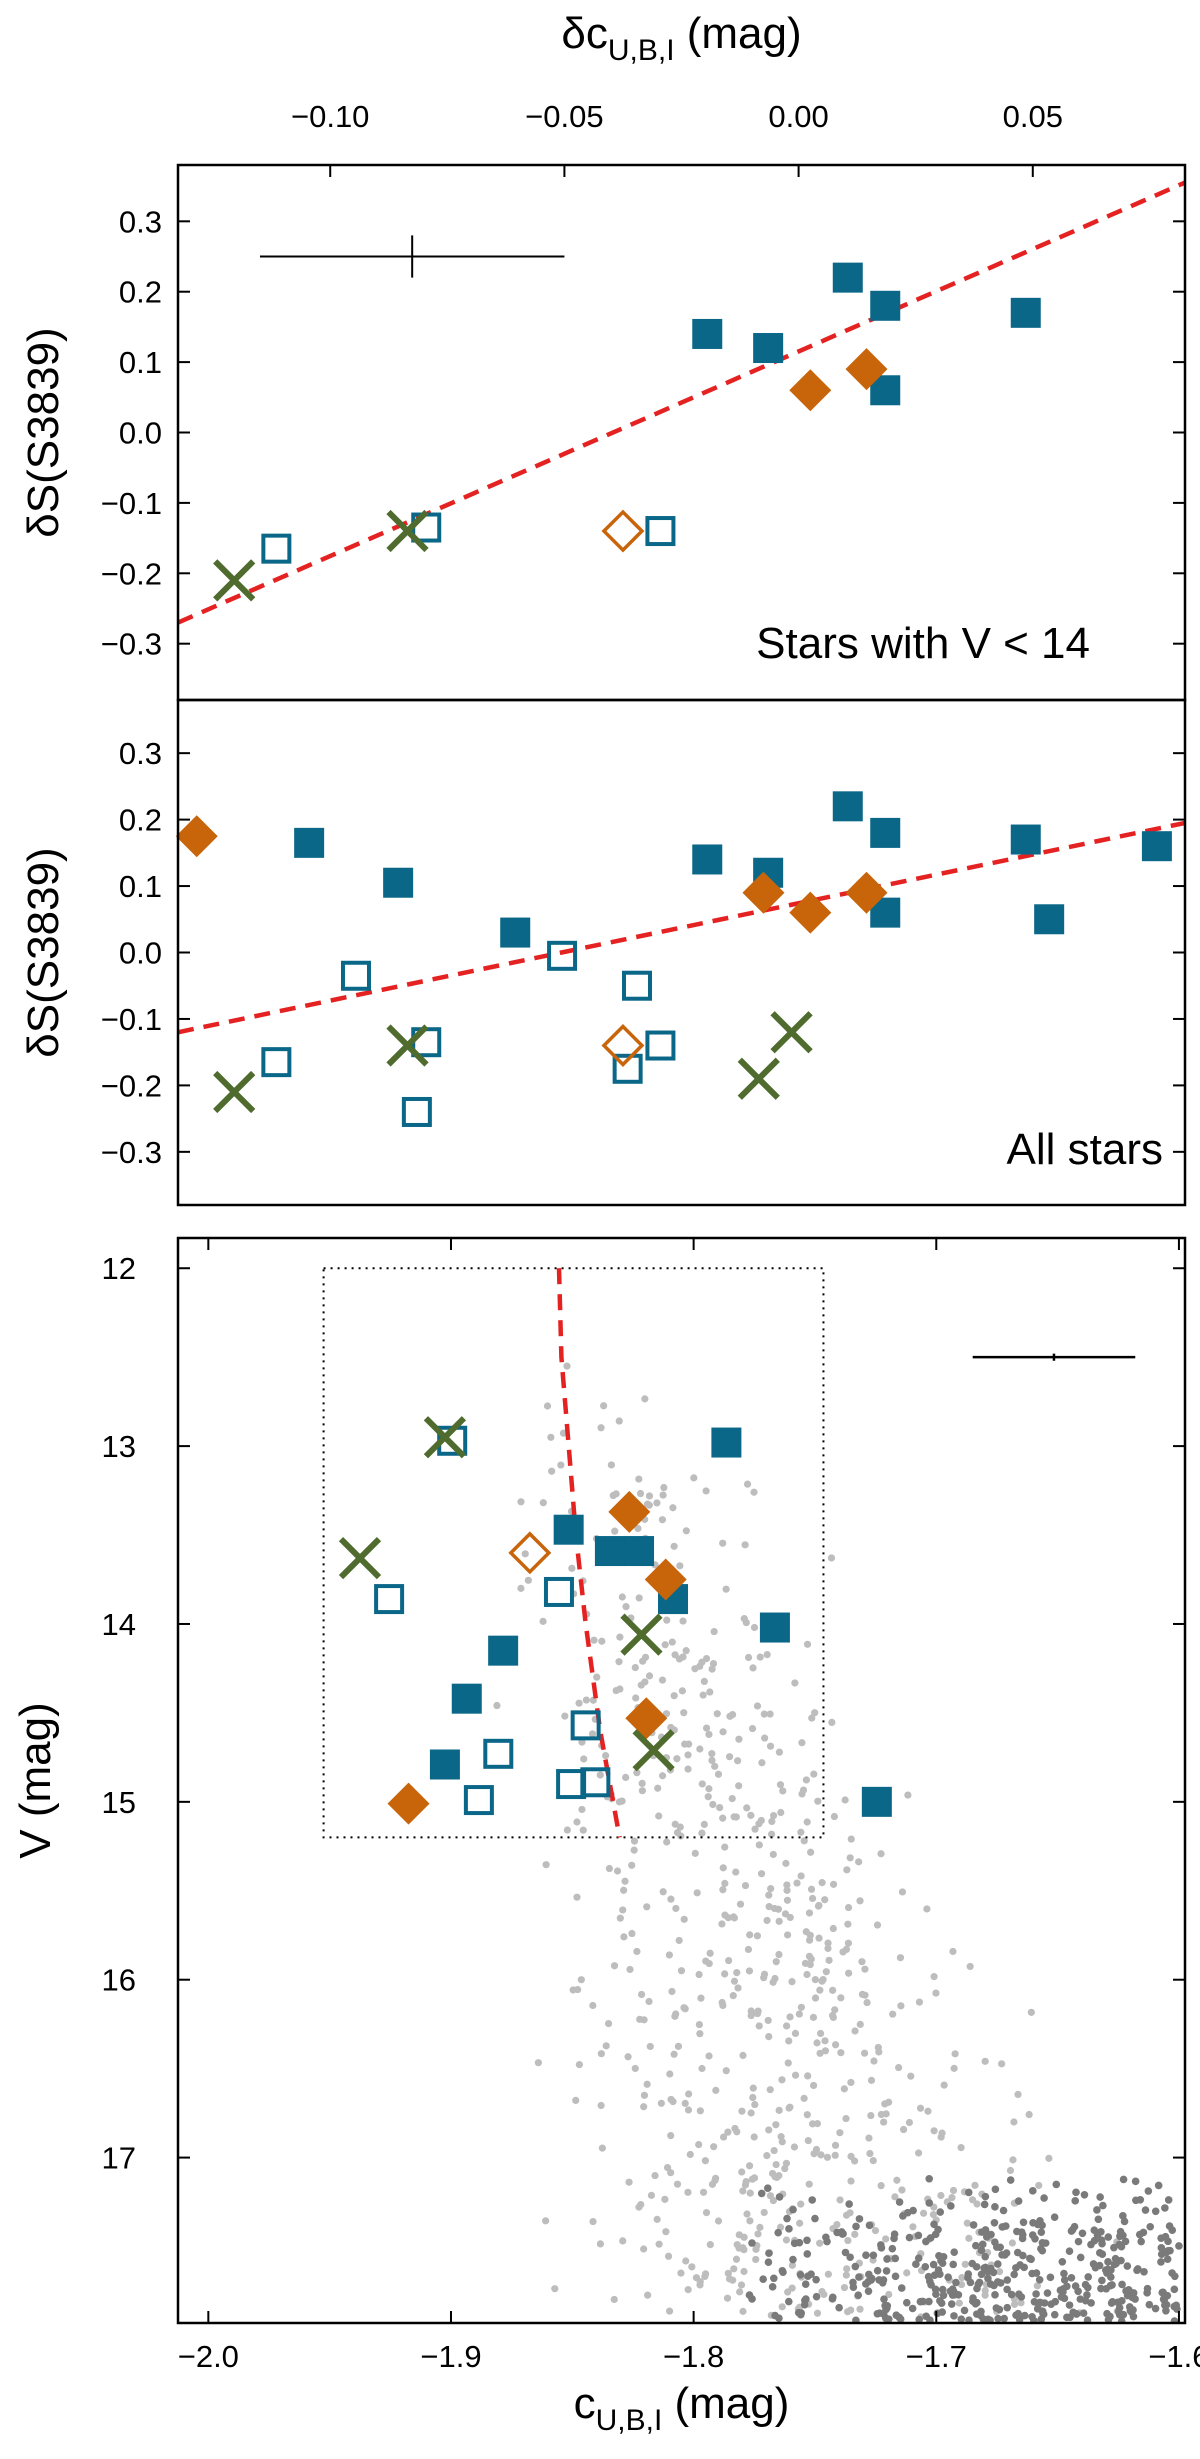 The width and height of the screenshot is (1200, 2459). Describe the element at coordinates (131, 1152) in the screenshot. I see `middle-ytick-label-0: −0.3` at that location.